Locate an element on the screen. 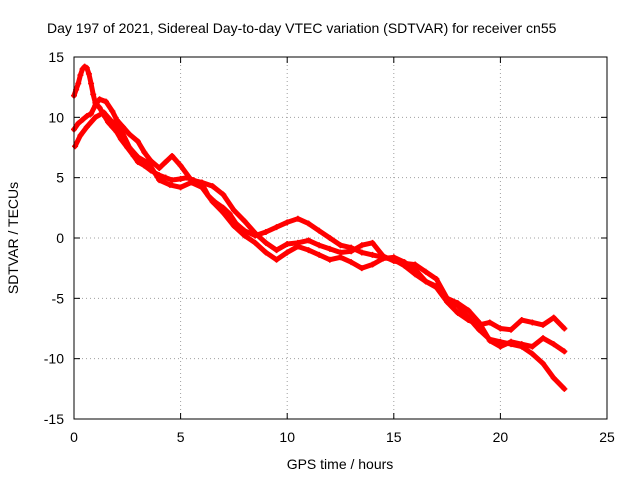  y-tick-label: 10 is located at coordinates (56, 117).